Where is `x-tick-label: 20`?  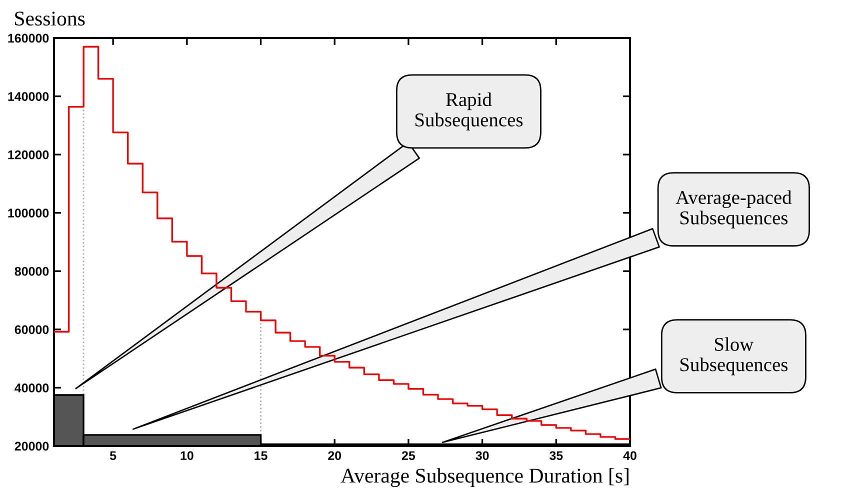 x-tick-label: 20 is located at coordinates (335, 455).